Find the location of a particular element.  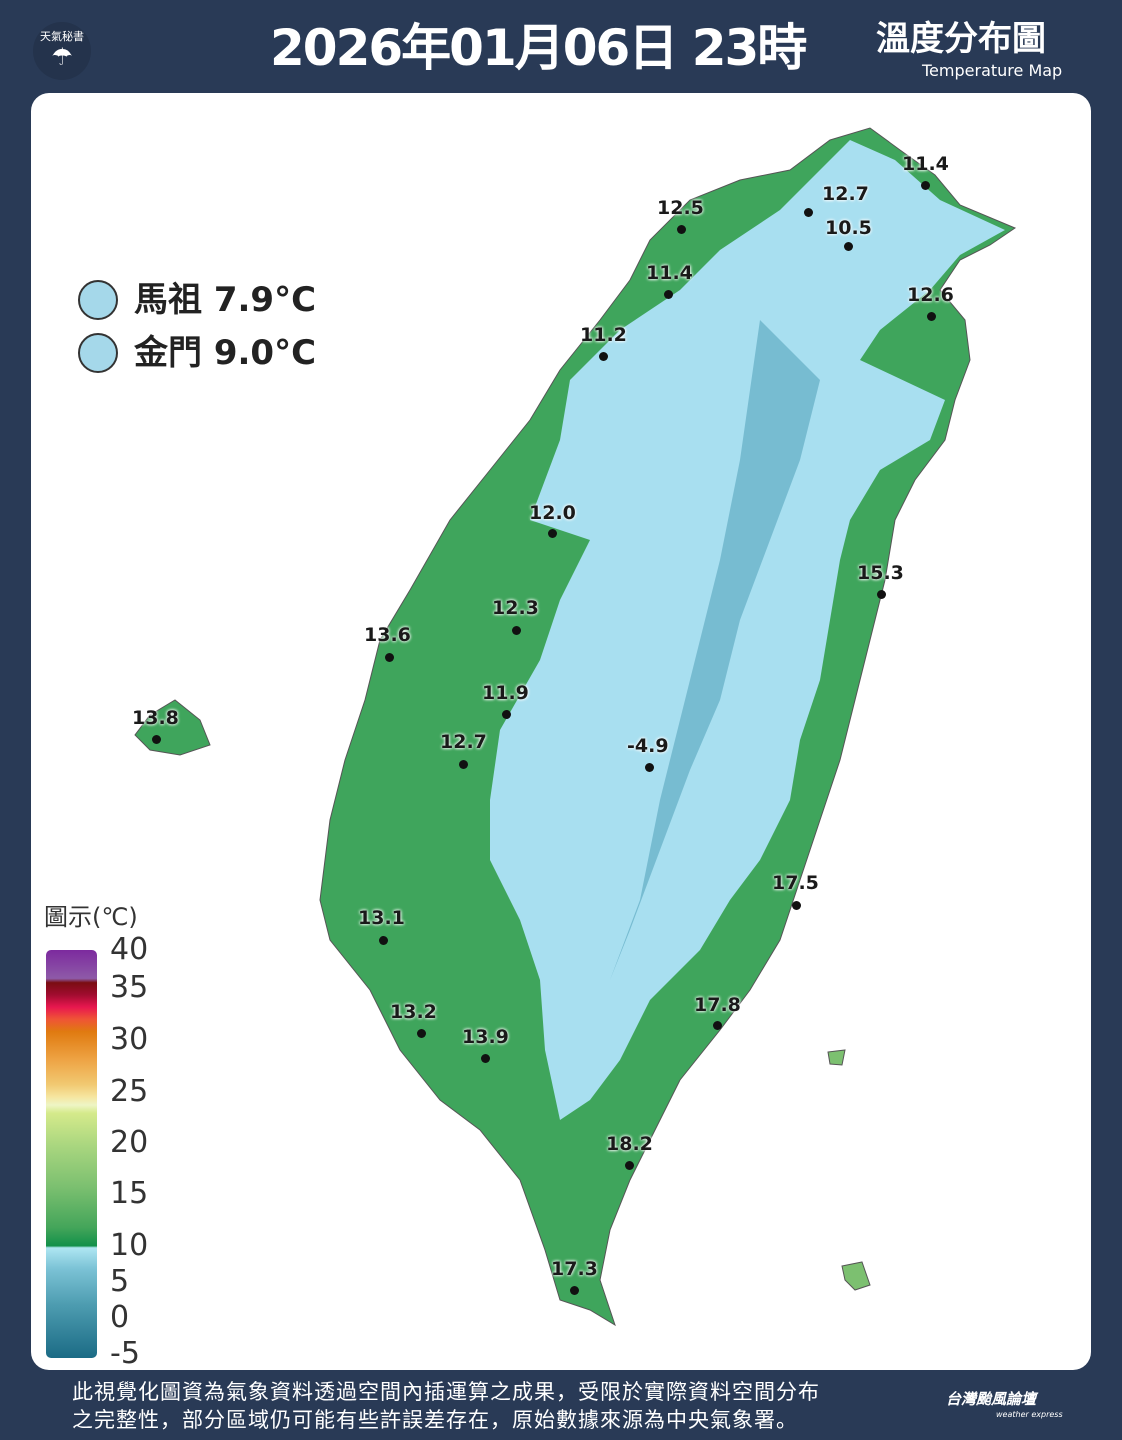

map-title-en: Temperature Map is located at coordinates (992, 70).